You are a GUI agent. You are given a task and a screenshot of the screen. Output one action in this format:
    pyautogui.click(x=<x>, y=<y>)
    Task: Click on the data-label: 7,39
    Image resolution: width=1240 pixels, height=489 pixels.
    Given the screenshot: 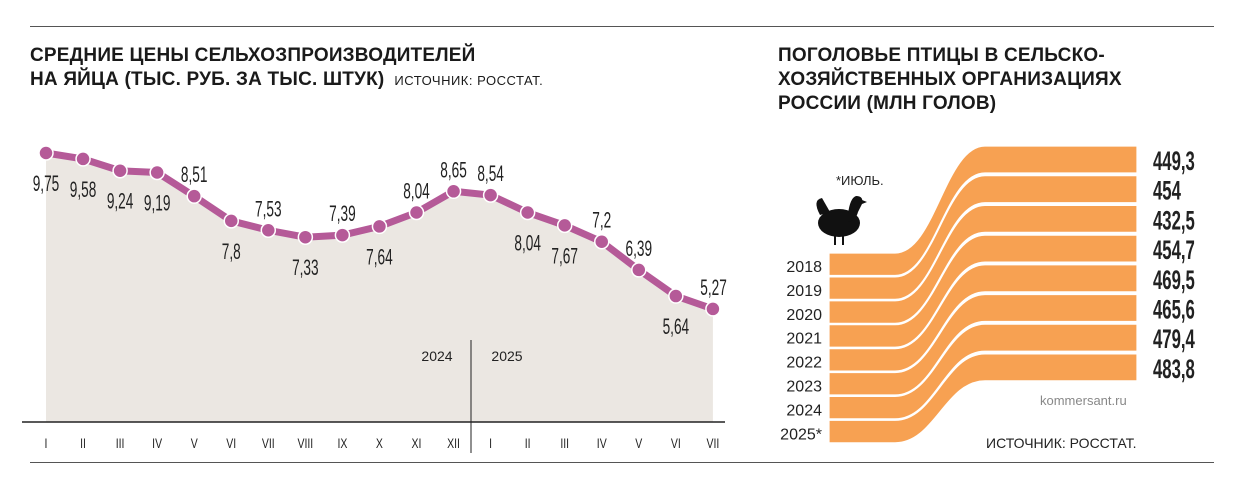 What is the action you would take?
    pyautogui.click(x=342, y=213)
    